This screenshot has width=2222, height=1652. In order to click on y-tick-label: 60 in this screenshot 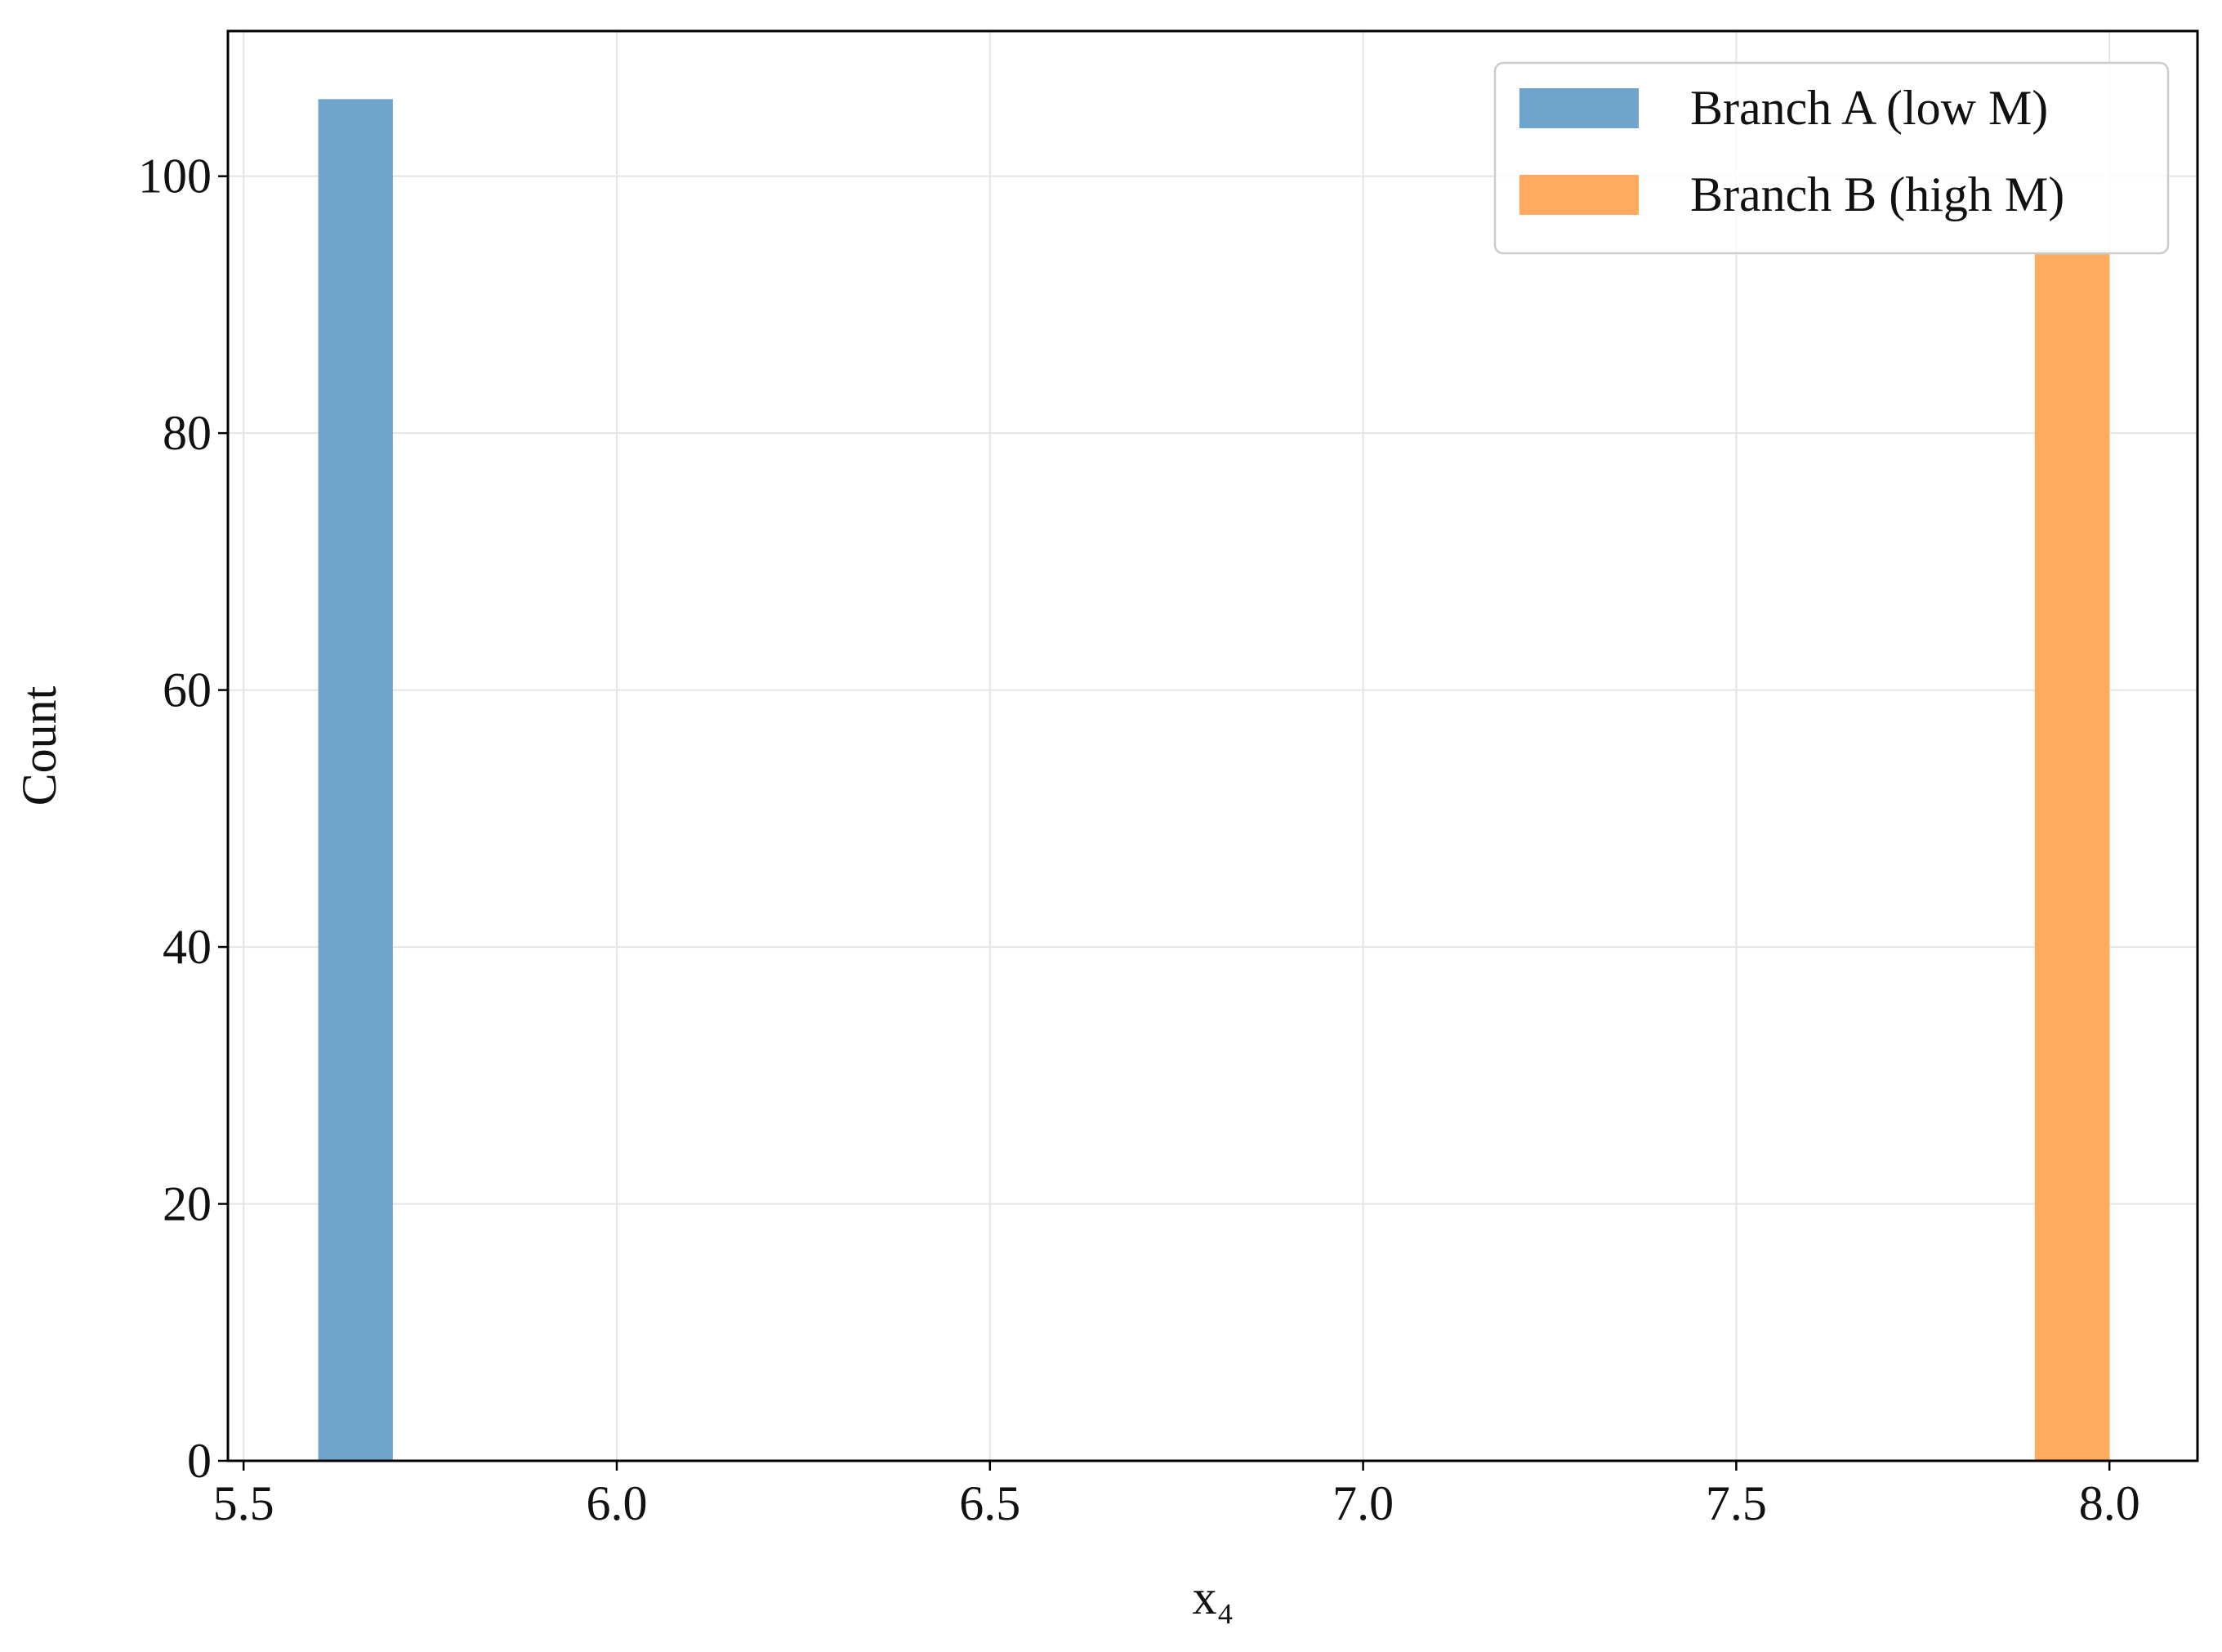, I will do `click(187, 690)`.